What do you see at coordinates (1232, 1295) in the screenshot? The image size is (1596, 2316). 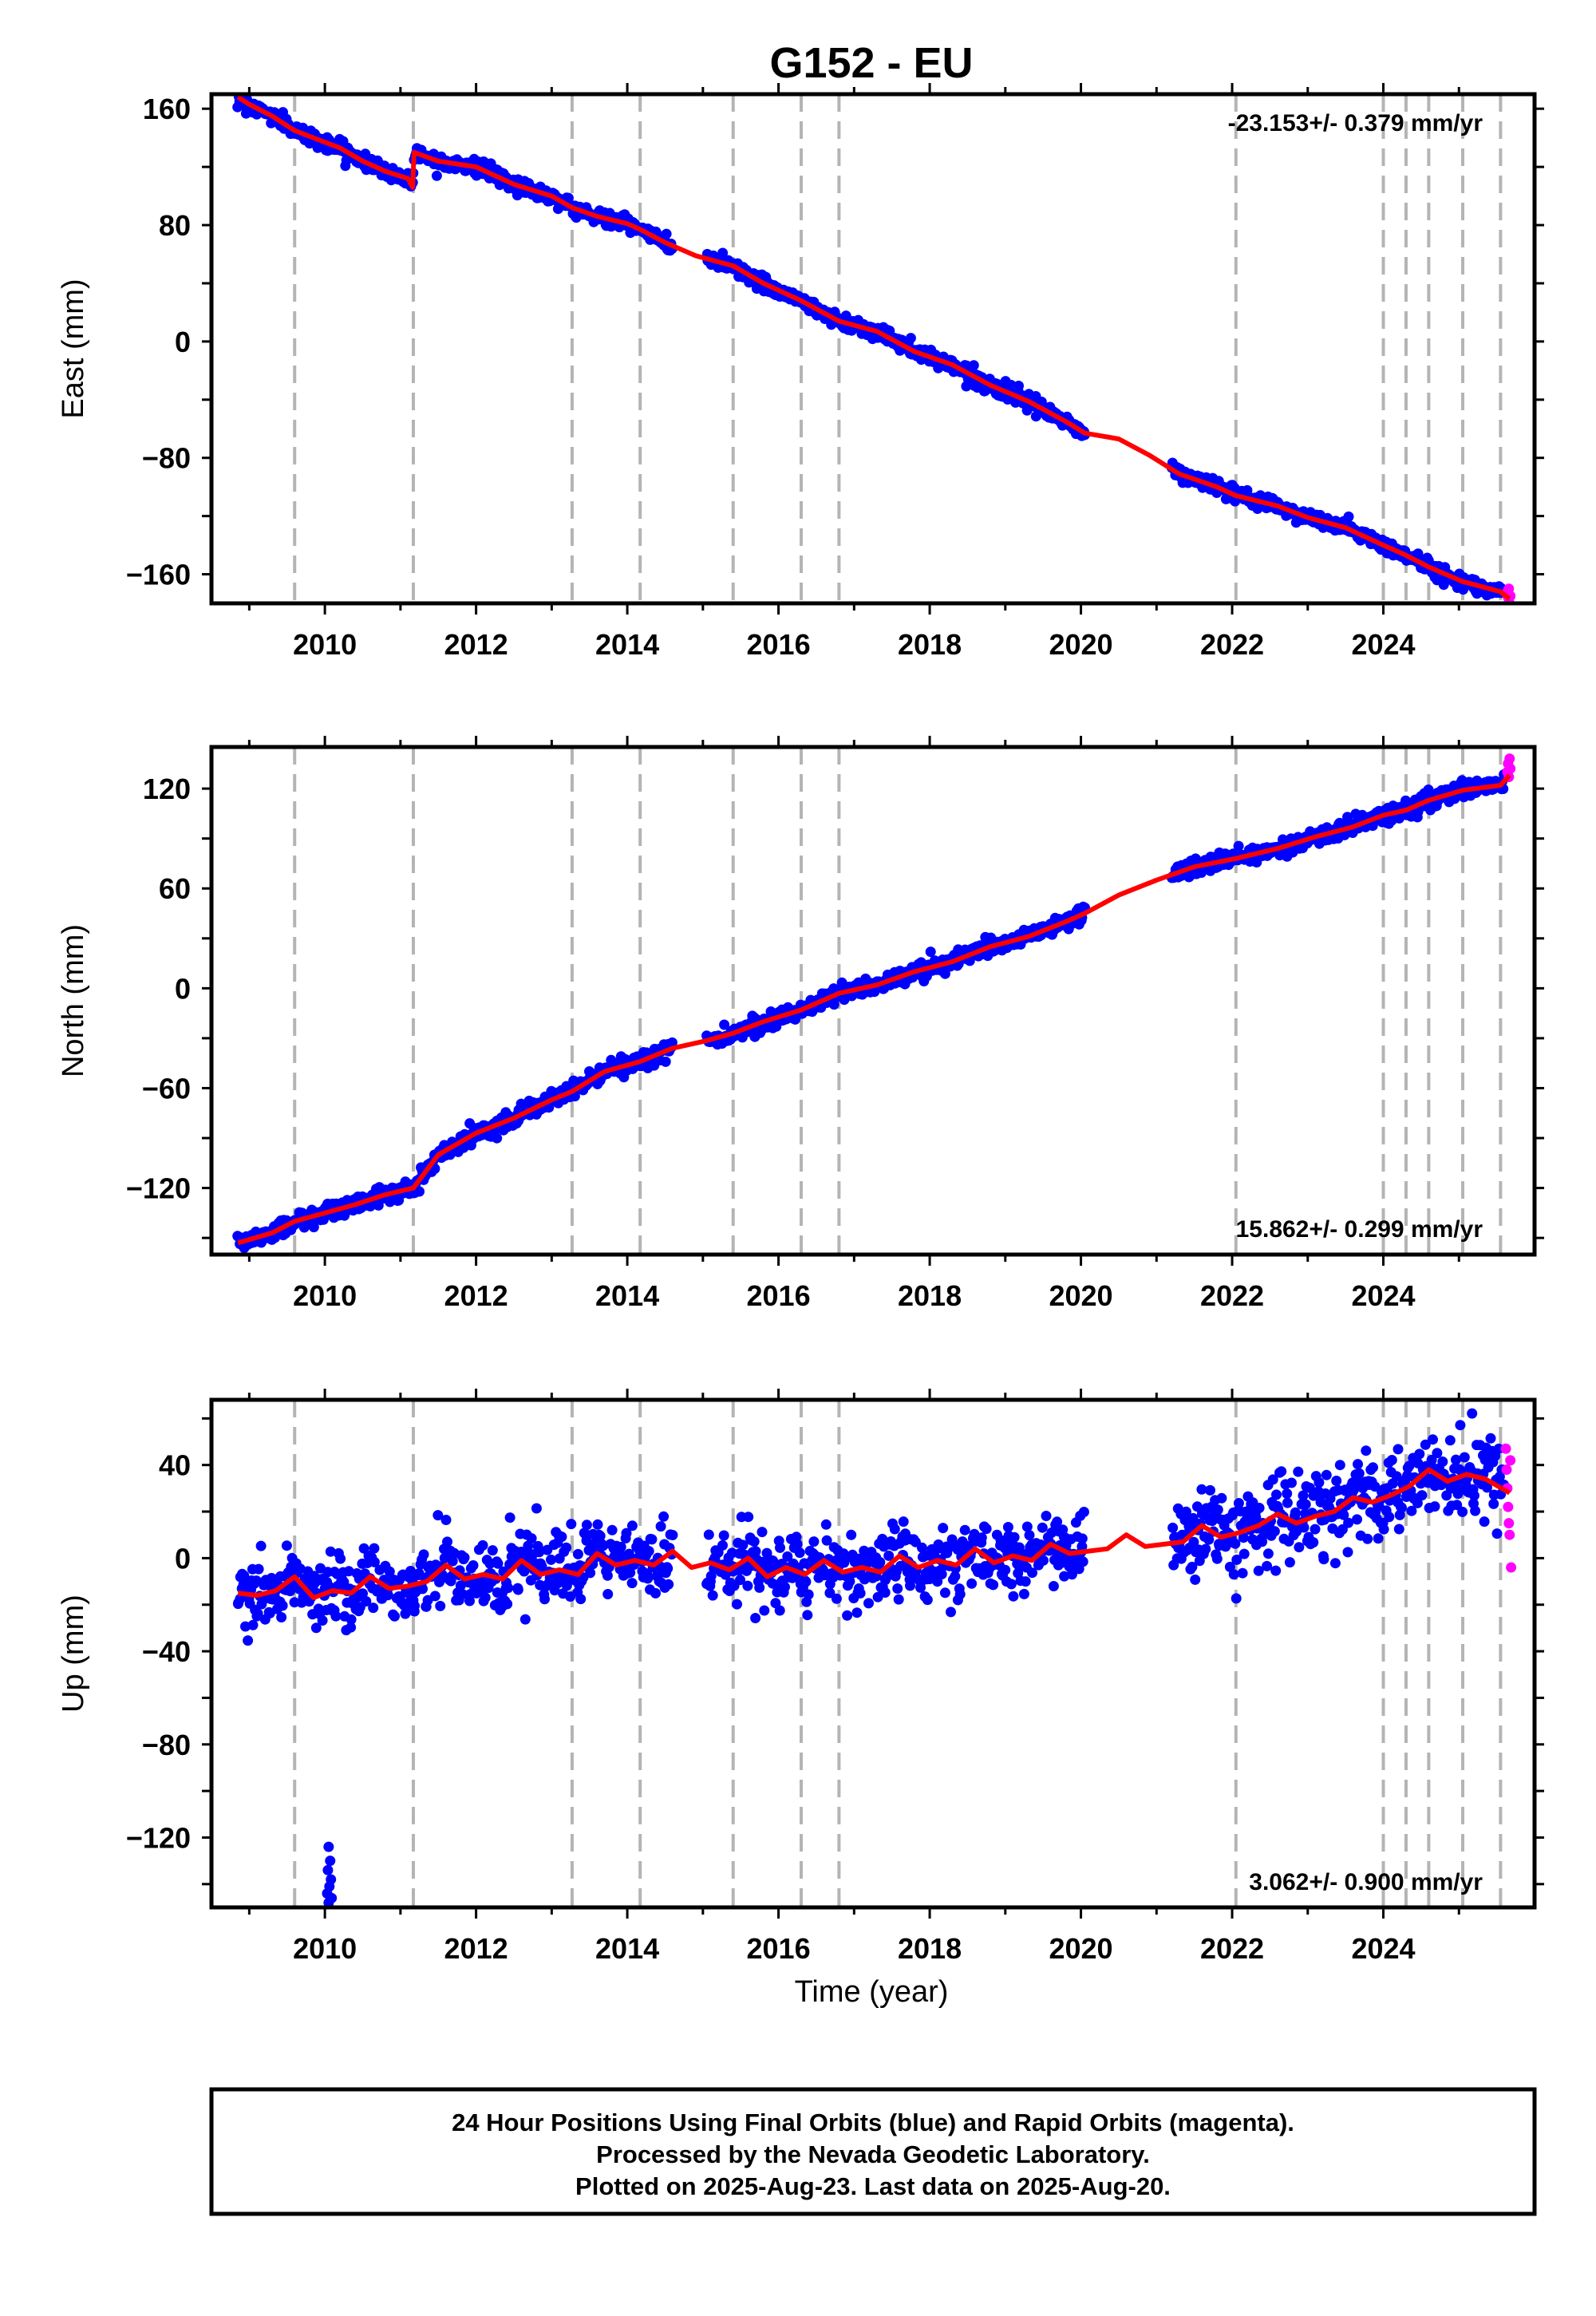 I see `x-tick-label: 2022` at bounding box center [1232, 1295].